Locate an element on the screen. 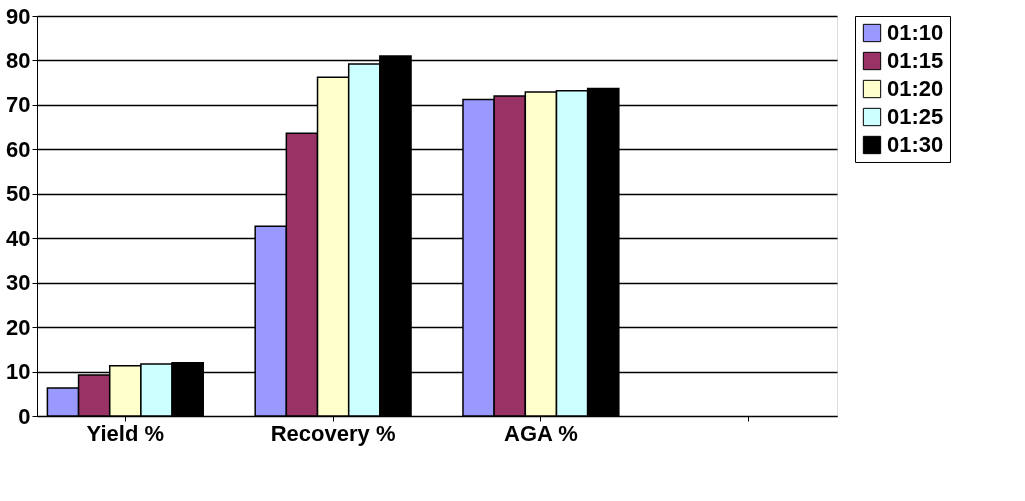 This screenshot has width=1025, height=501. y-tick-label: 40 is located at coordinates (18, 238).